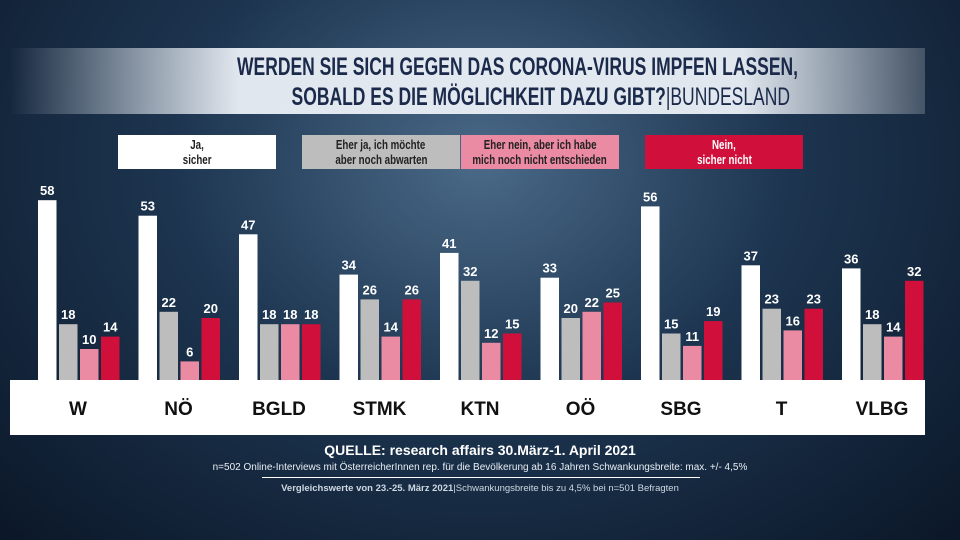 This screenshot has width=960, height=540. I want to click on data-label: 41, so click(449, 243).